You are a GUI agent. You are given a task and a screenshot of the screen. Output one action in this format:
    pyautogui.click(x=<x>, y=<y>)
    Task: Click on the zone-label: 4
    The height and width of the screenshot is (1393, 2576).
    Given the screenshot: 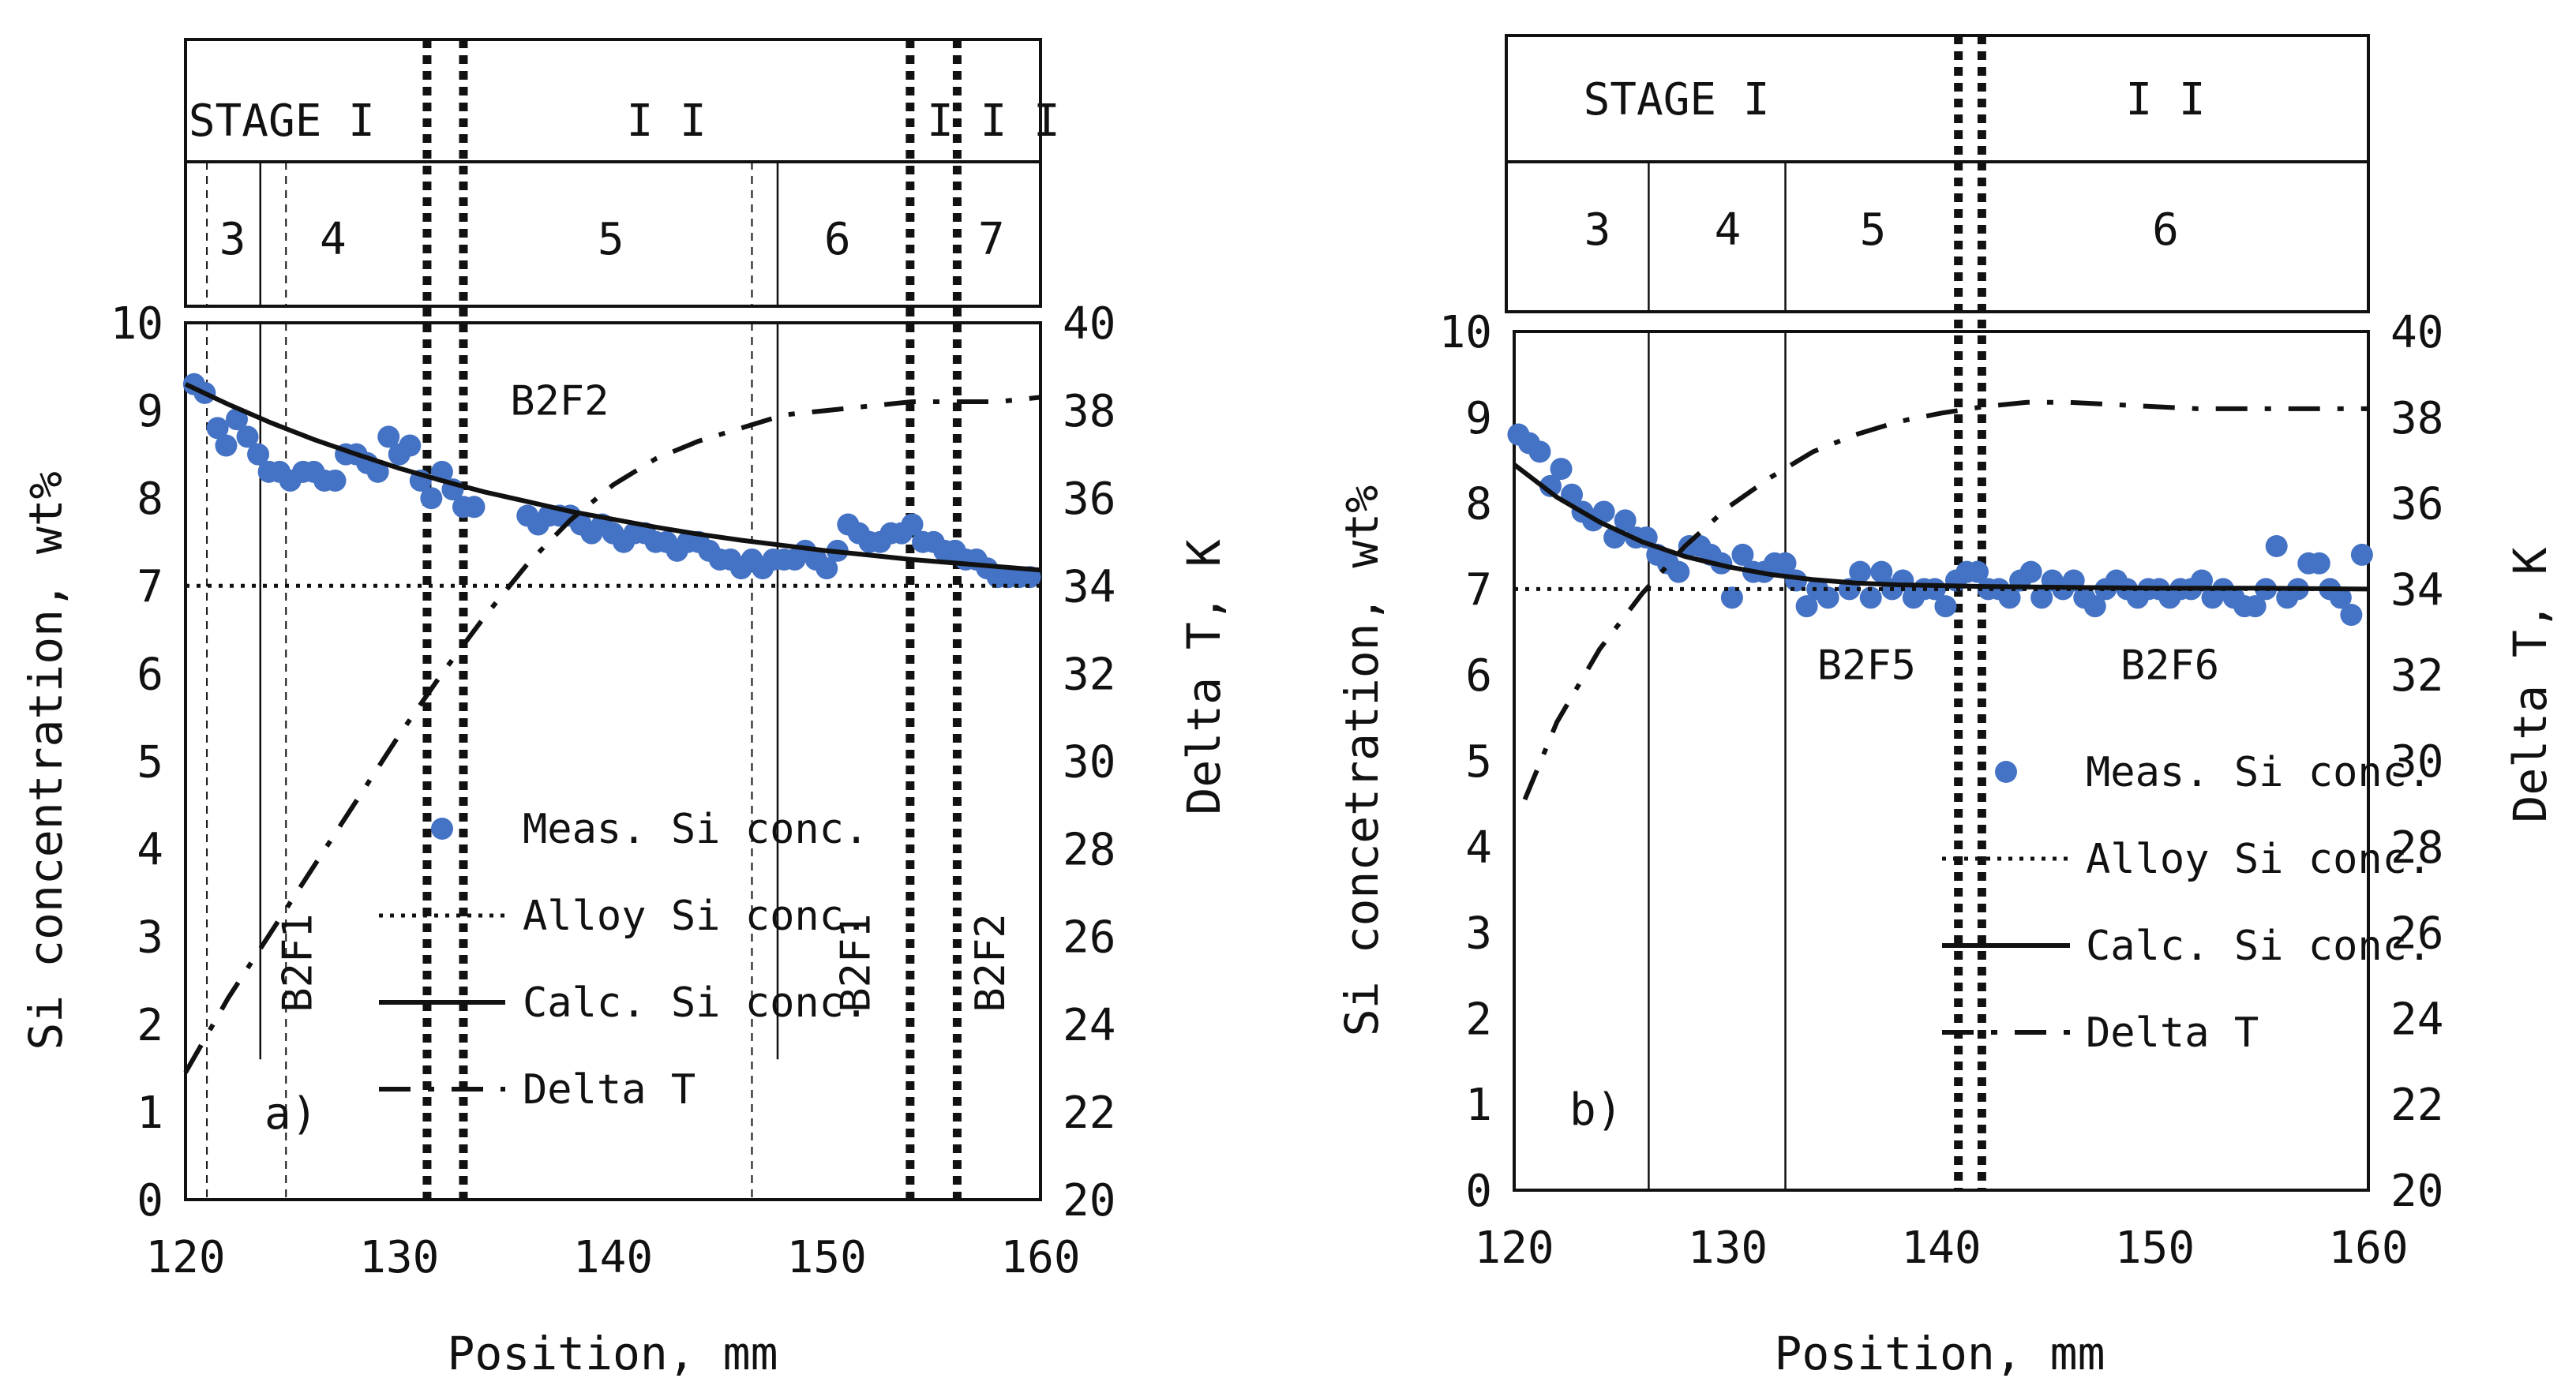 What is the action you would take?
    pyautogui.click(x=333, y=239)
    